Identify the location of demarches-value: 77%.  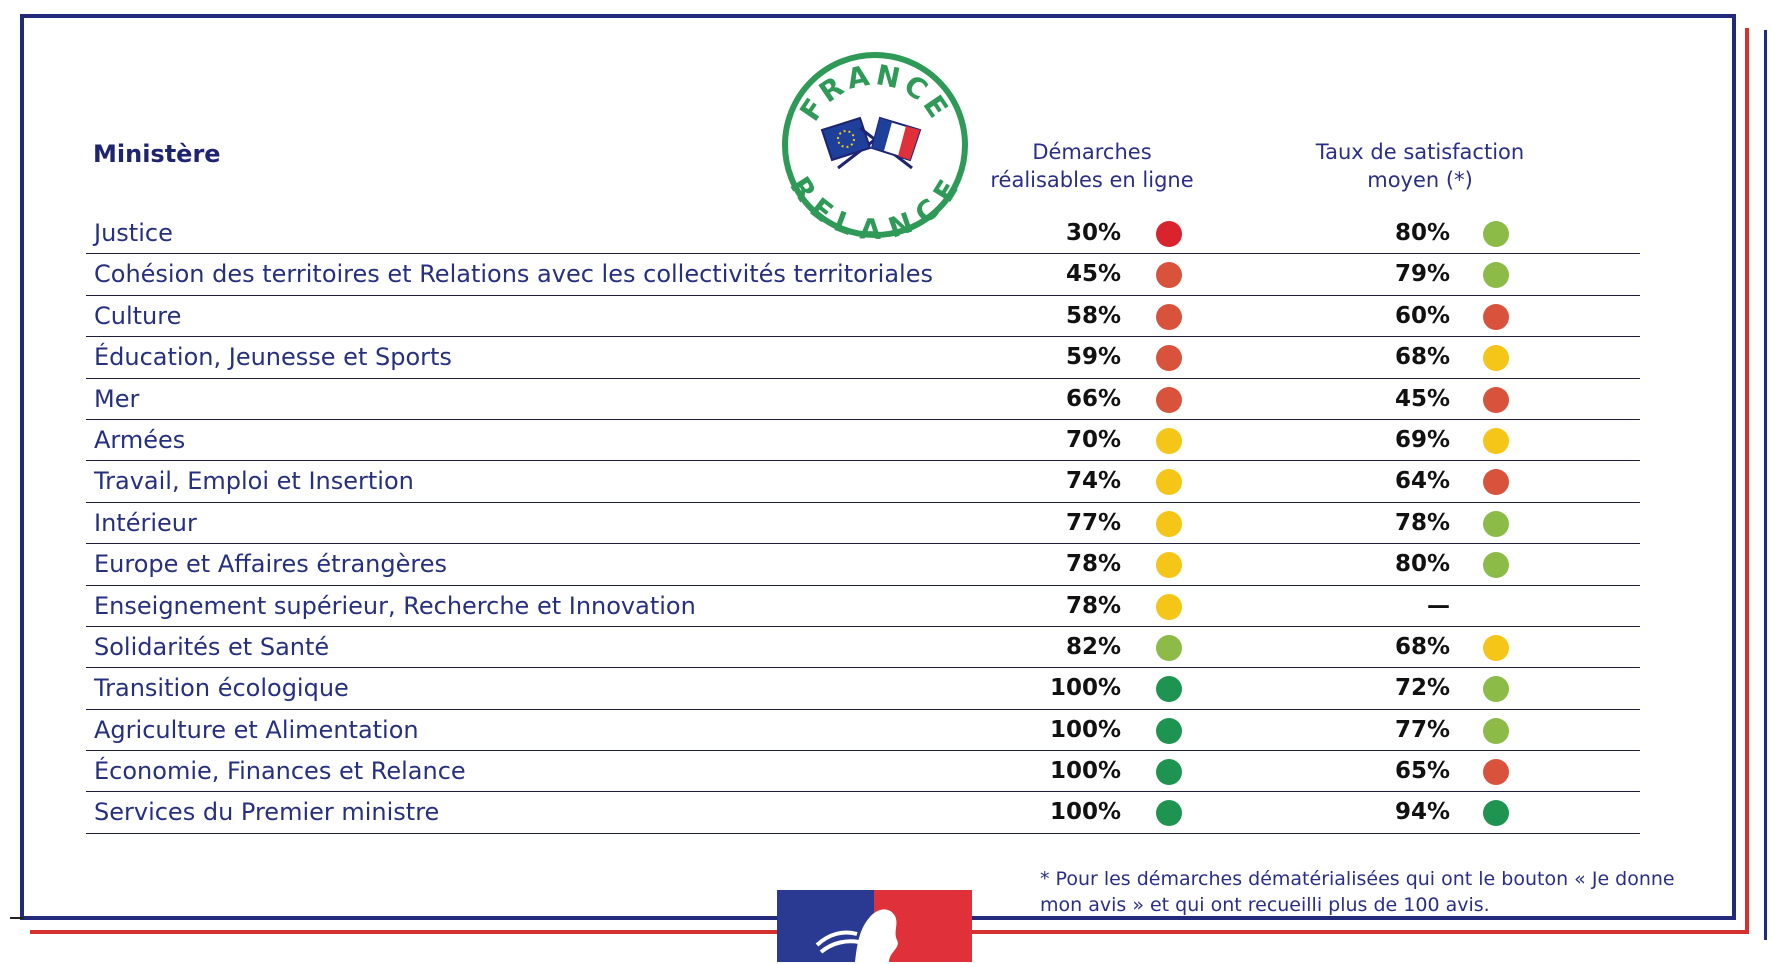
(1093, 522).